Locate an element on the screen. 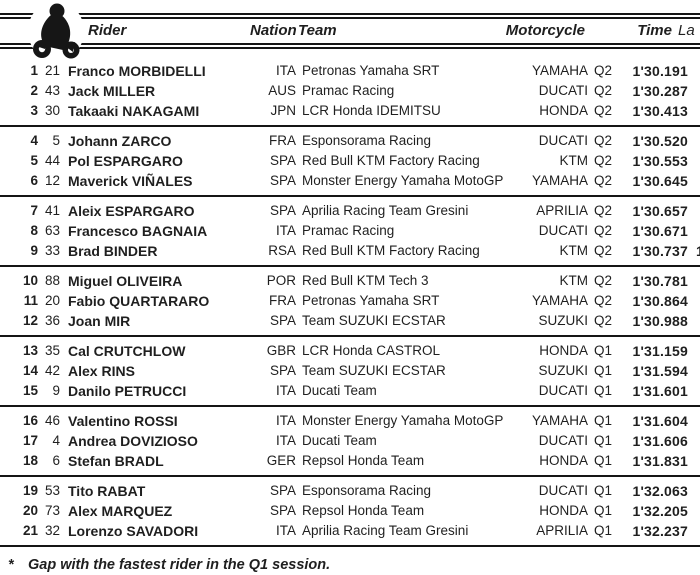 The image size is (700, 575). rider-name: Pol ESPARGARO is located at coordinates (125, 161).